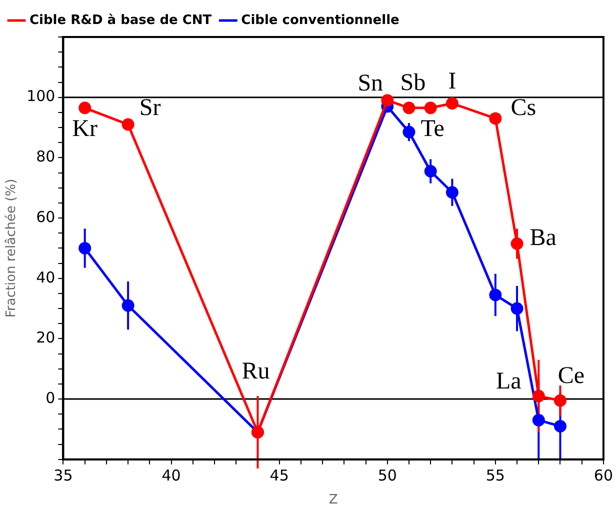 The width and height of the screenshot is (616, 512). What do you see at coordinates (63, 475) in the screenshot?
I see `x-tick-label: 35` at bounding box center [63, 475].